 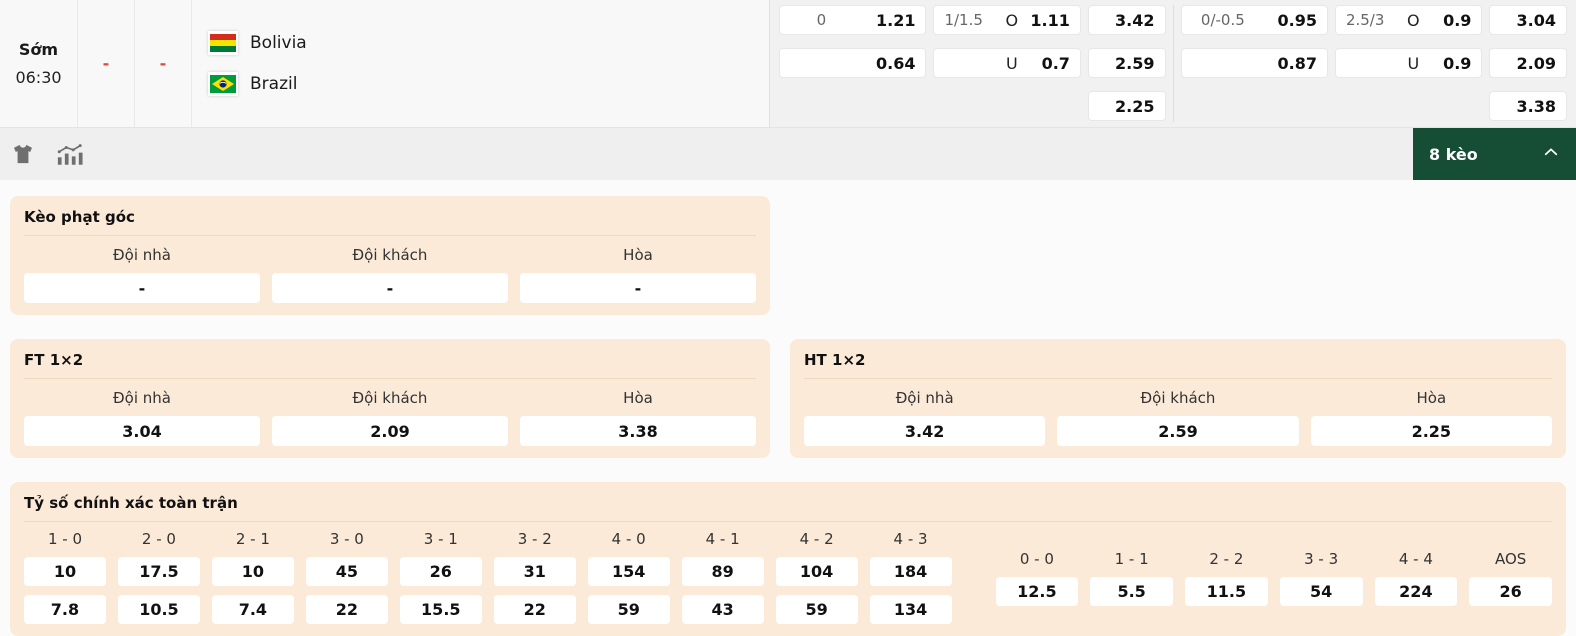 I want to click on x12-draw-odds: 3.38, so click(x=1528, y=106).